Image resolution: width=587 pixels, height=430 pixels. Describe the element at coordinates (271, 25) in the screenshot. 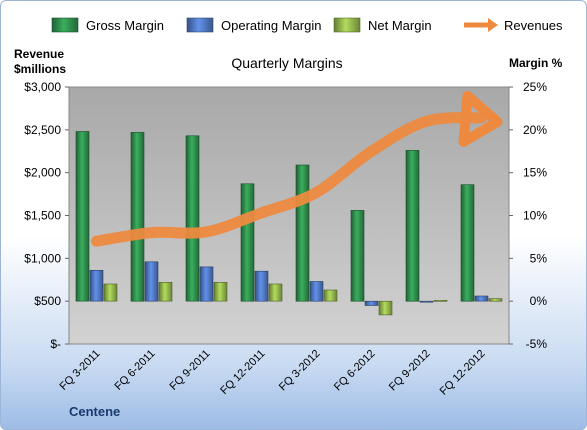

I see `legend-label-operating-margin: Operating Margin` at that location.